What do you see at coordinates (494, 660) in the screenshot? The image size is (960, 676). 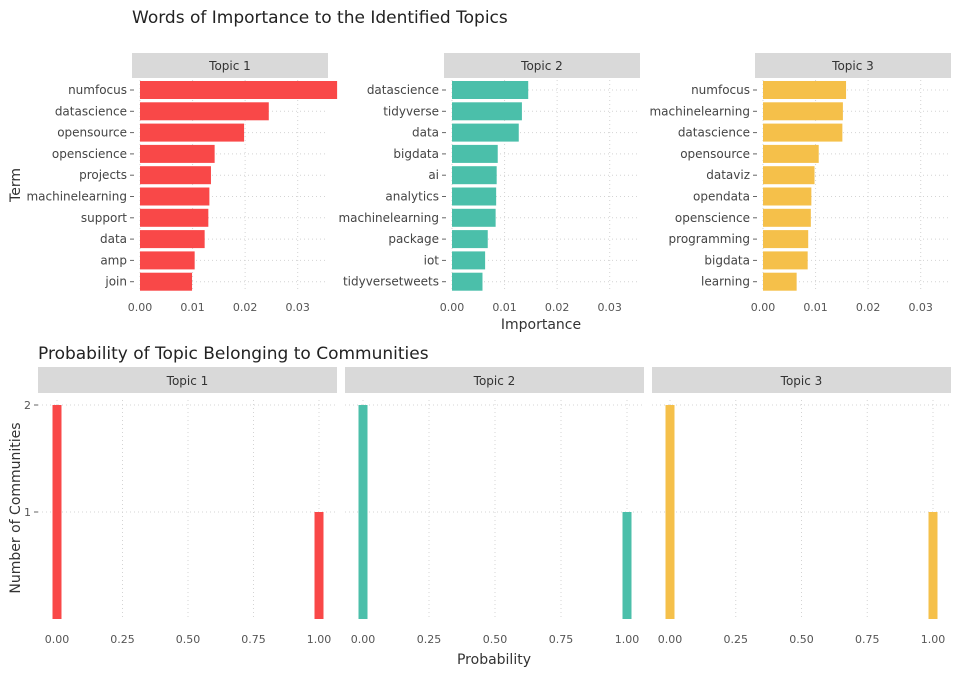 I see `bottom-x-axis-label: Probability` at bounding box center [494, 660].